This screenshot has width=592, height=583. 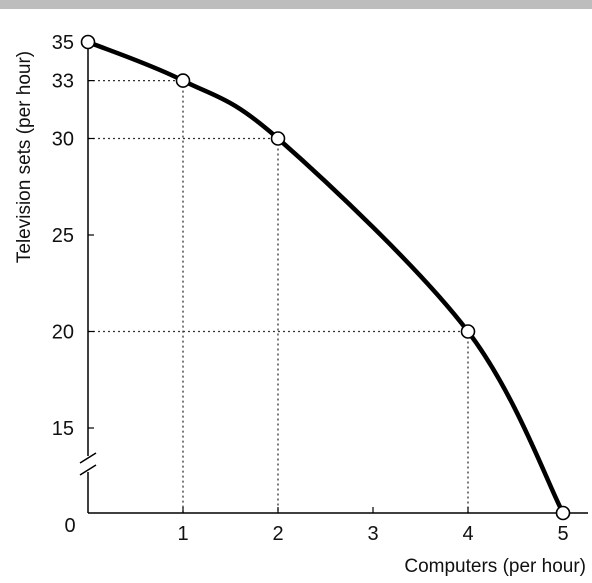 I want to click on y-tick-label: 30, so click(x=63, y=140).